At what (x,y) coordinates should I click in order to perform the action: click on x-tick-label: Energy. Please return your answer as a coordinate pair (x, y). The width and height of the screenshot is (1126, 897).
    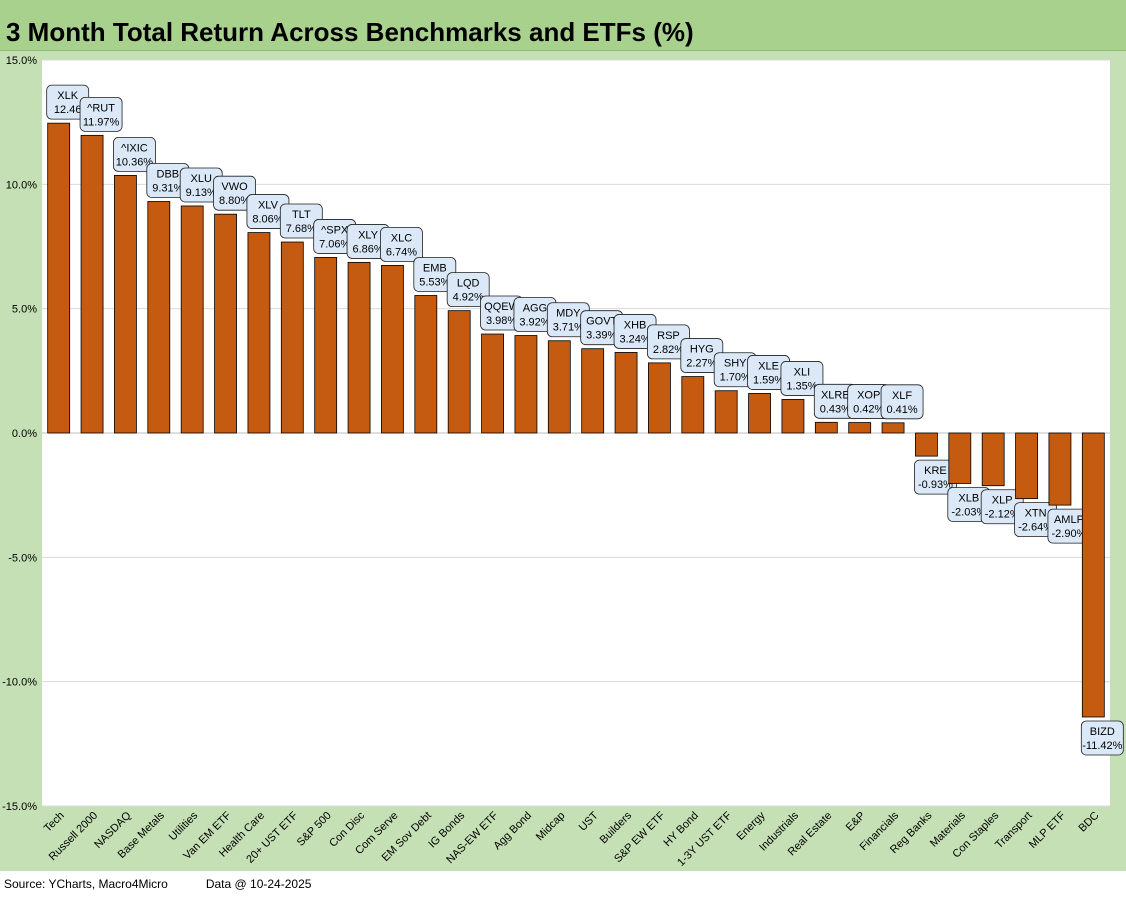
    Looking at the image, I should click on (751, 825).